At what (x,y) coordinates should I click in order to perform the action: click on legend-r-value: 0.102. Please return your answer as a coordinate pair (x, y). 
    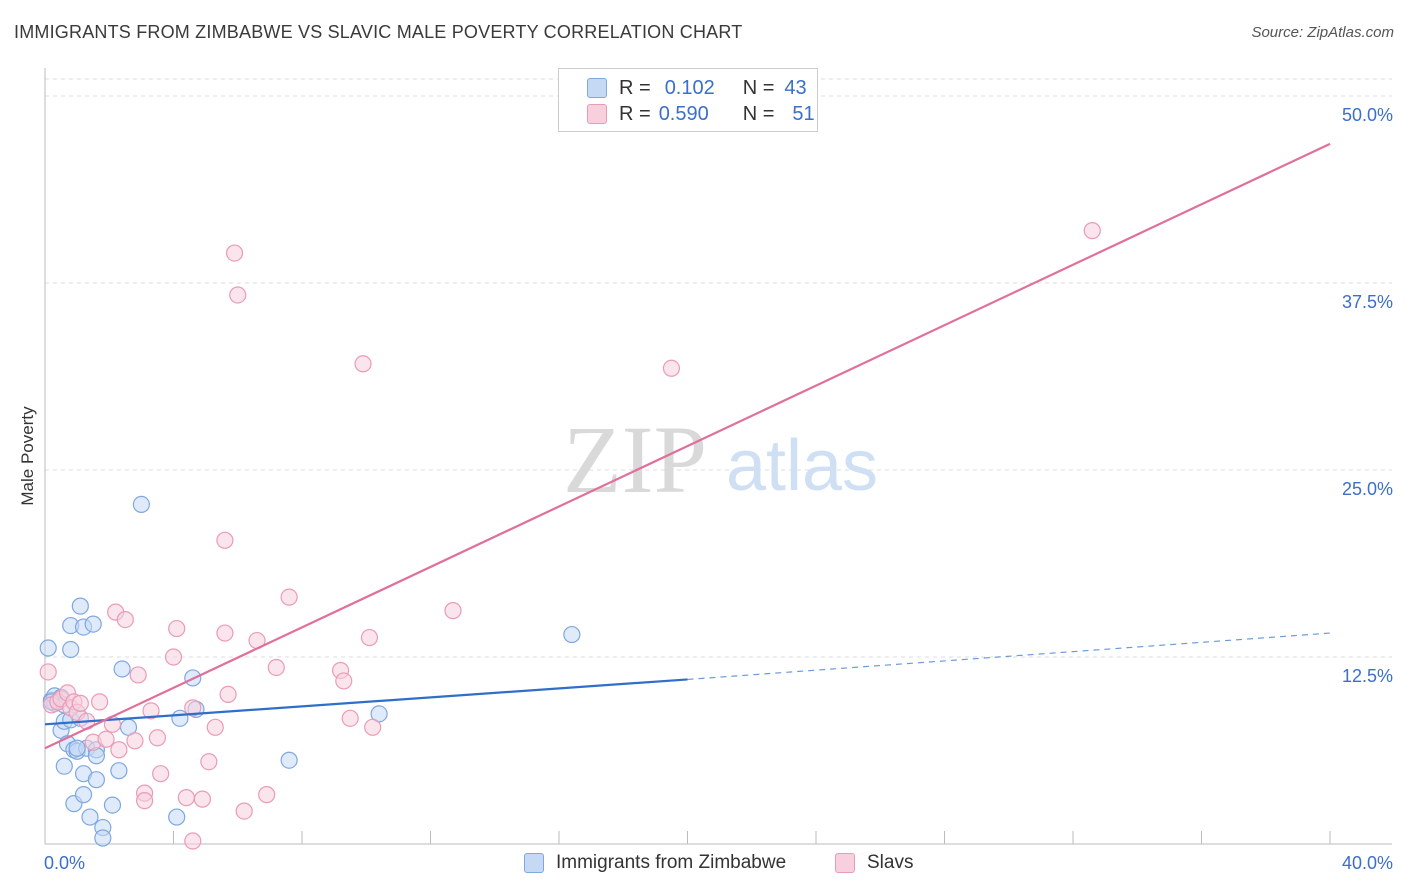
    Looking at the image, I should click on (689, 87).